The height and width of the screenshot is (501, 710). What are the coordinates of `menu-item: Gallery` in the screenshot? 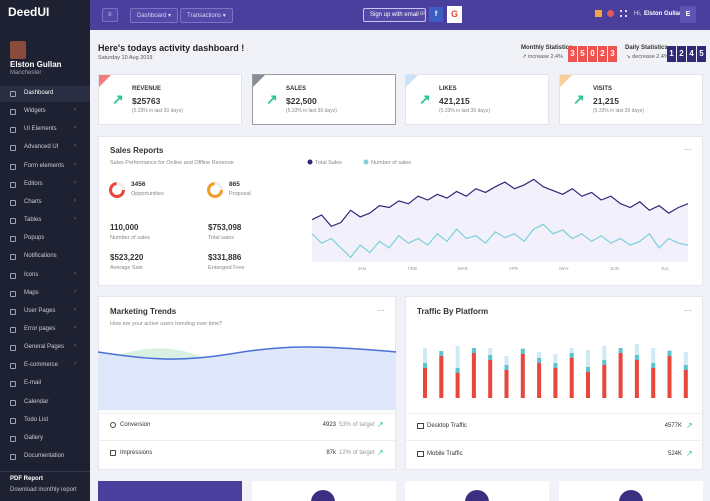 It's located at (34, 437).